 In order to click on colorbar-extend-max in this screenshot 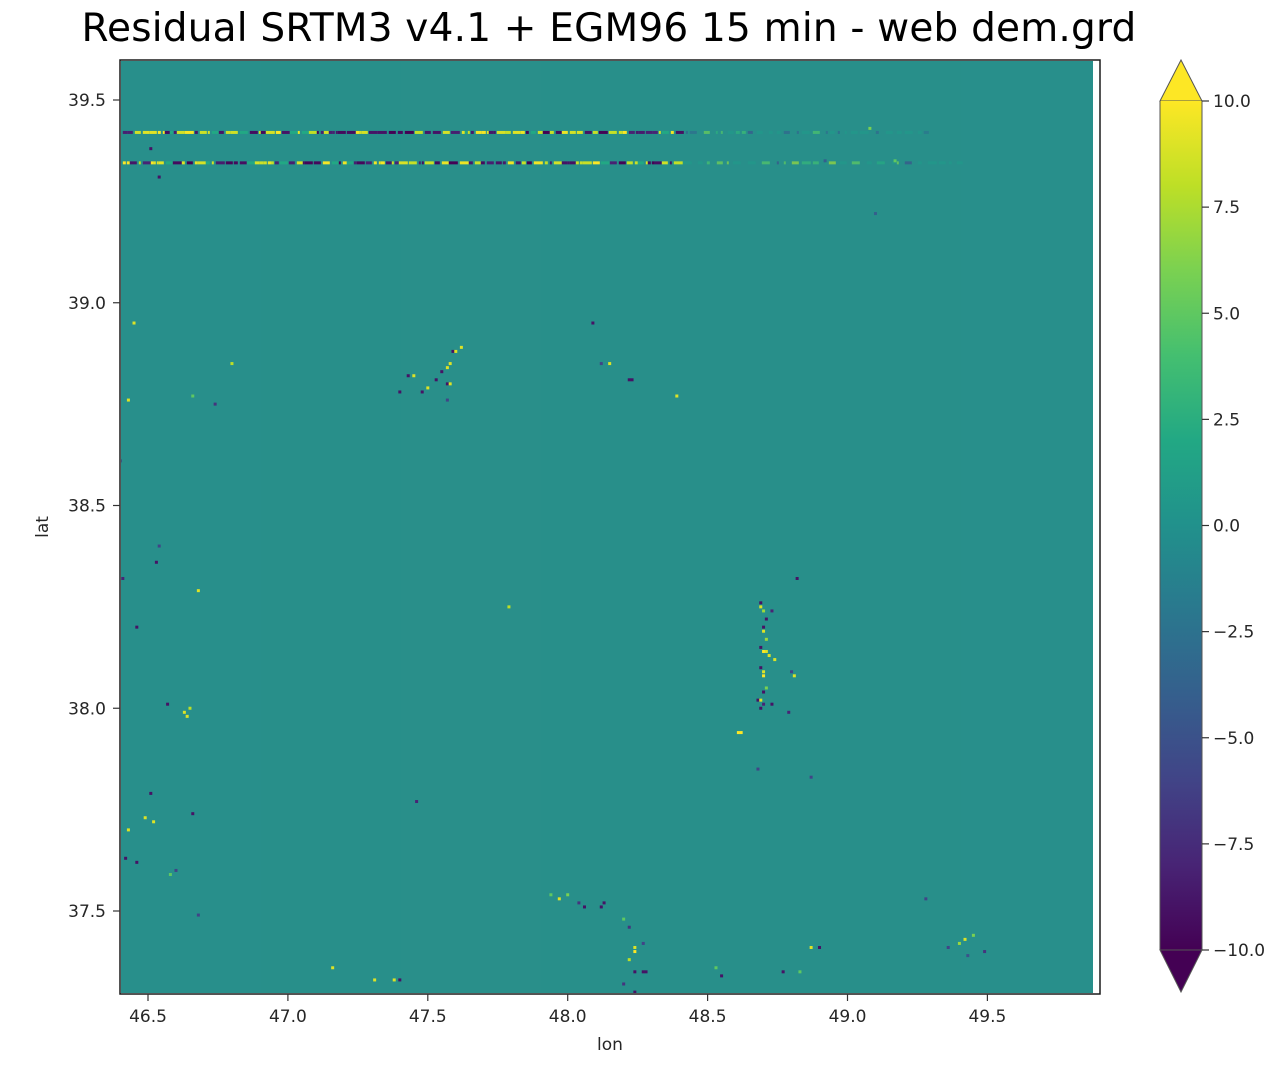, I will do `click(1181, 80)`.